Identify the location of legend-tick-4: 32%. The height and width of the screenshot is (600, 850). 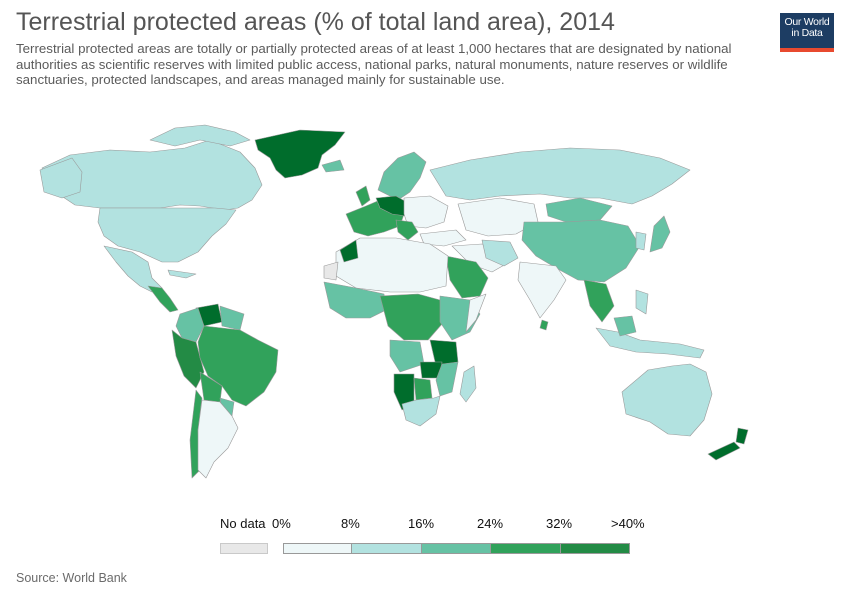
(559, 523).